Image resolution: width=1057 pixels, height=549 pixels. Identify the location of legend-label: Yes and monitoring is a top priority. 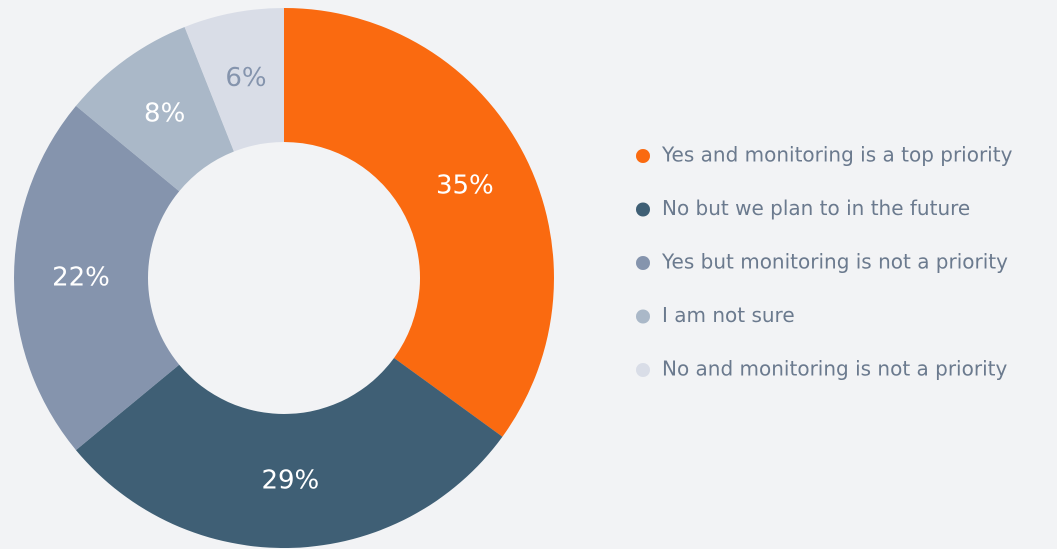
(837, 155).